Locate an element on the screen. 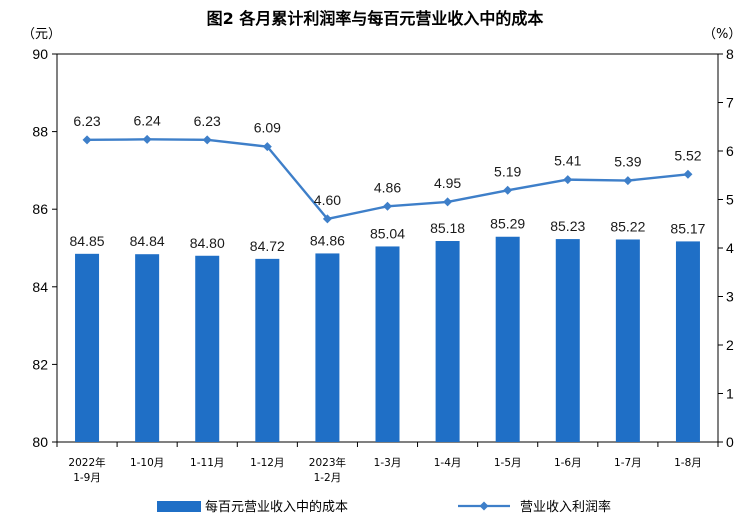 The height and width of the screenshot is (531, 750). line-data-label: 4.95 is located at coordinates (447, 183).